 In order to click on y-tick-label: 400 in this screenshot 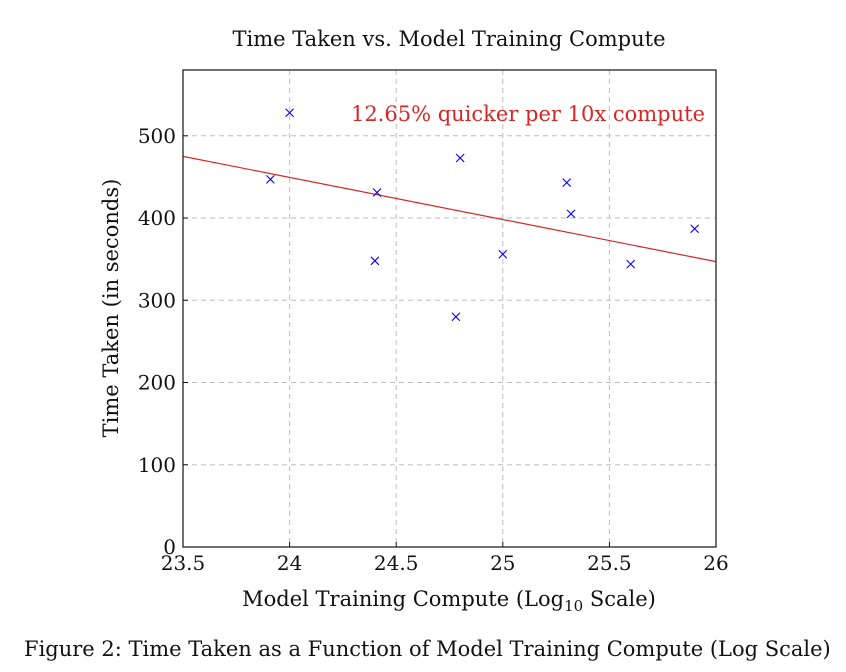, I will do `click(157, 218)`.